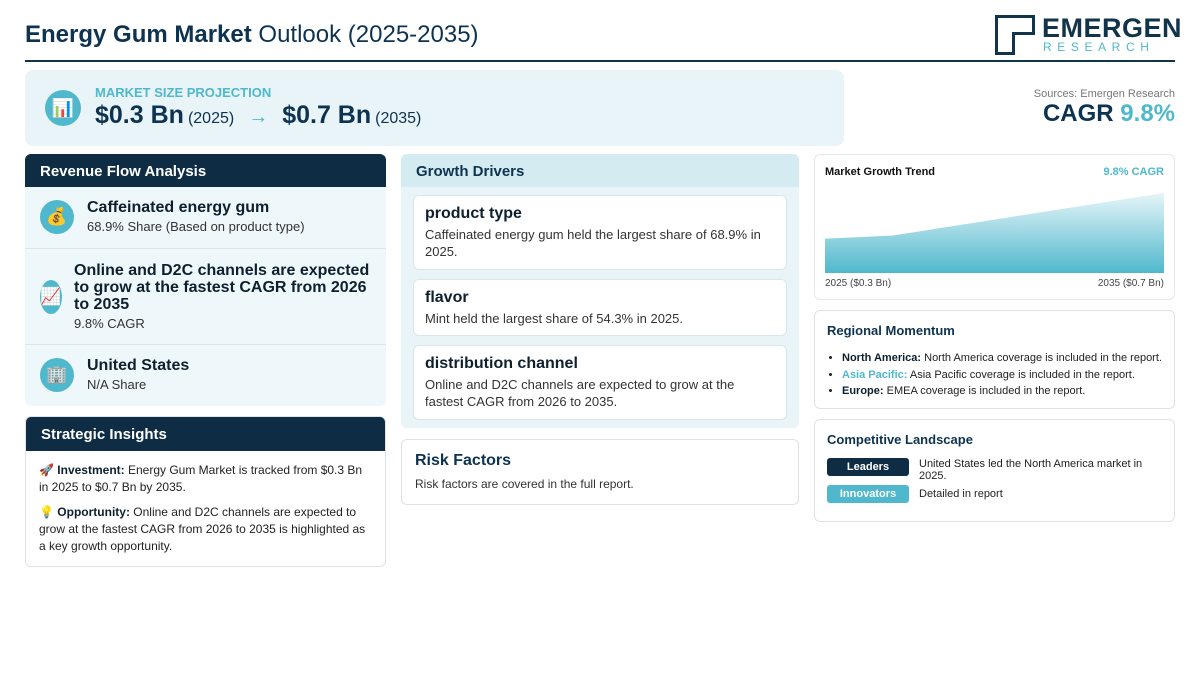 The width and height of the screenshot is (1200, 700). I want to click on revenue-item-sub: 68.9% Share (Based on product type), so click(196, 226).